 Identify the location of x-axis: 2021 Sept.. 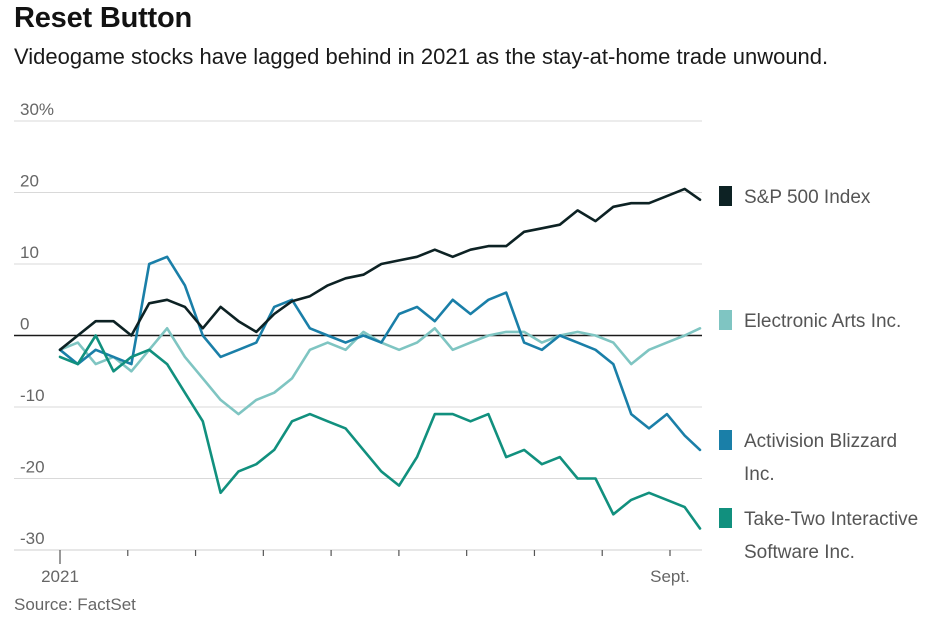
(358, 567).